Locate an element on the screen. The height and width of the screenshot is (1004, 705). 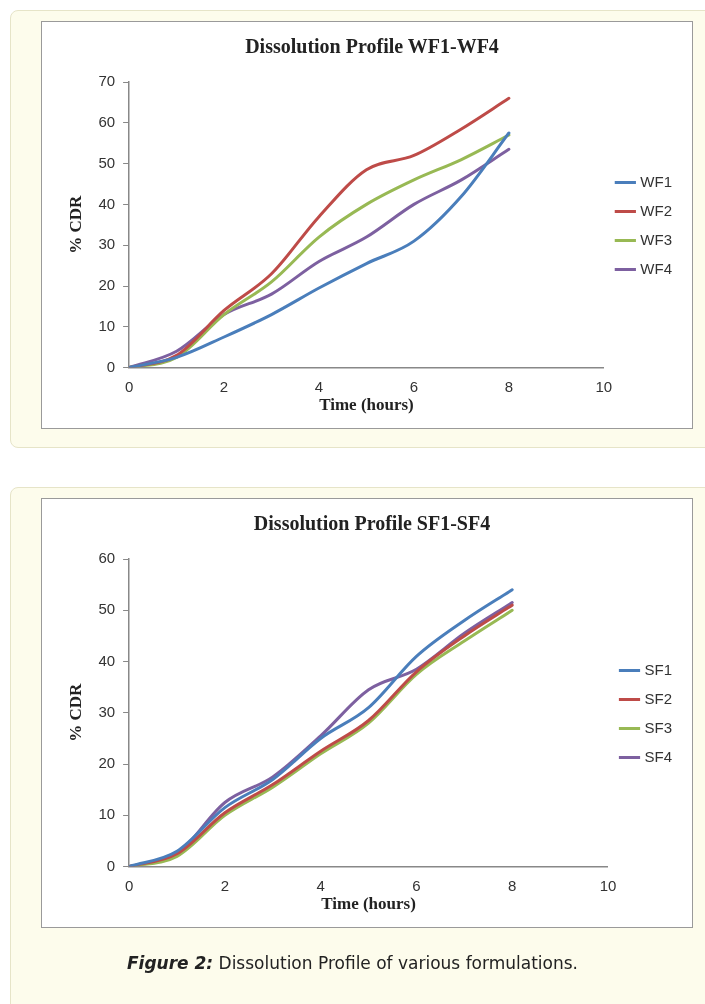
chart-title: Dissolution Profile WF1-WF4 is located at coordinates (372, 46).